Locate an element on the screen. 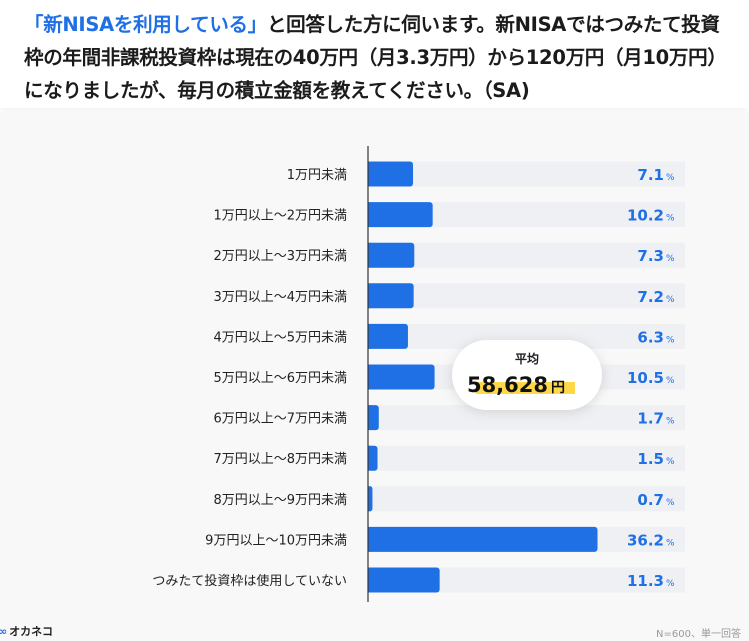  average-label: 平均 is located at coordinates (527, 358).